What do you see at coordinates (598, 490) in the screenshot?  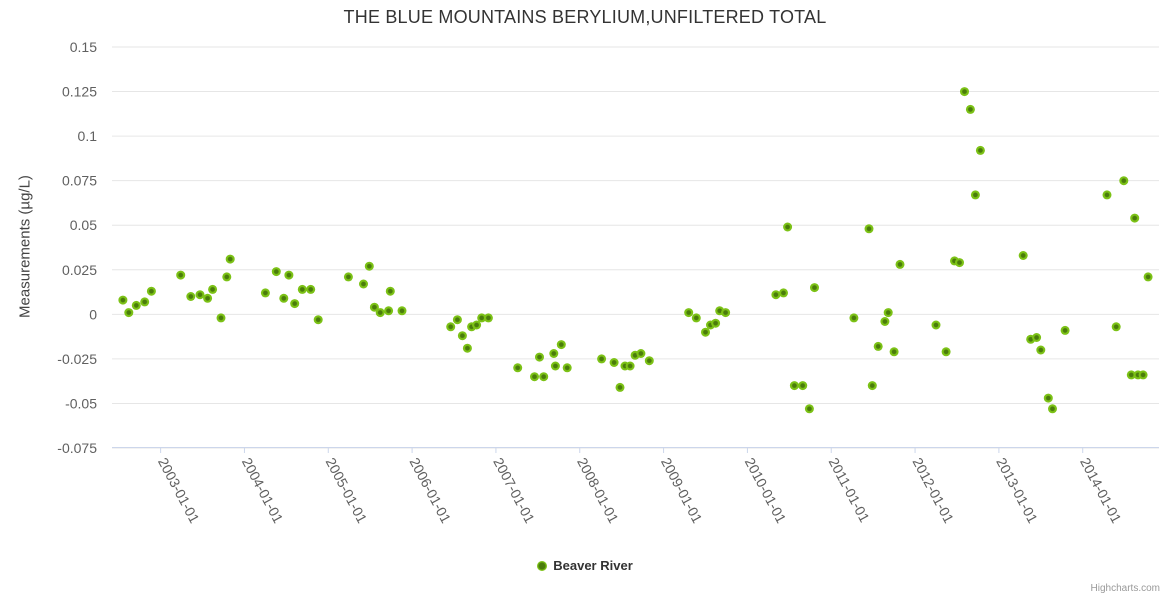 I see `x-axis-tick-label: 2008-01-01` at bounding box center [598, 490].